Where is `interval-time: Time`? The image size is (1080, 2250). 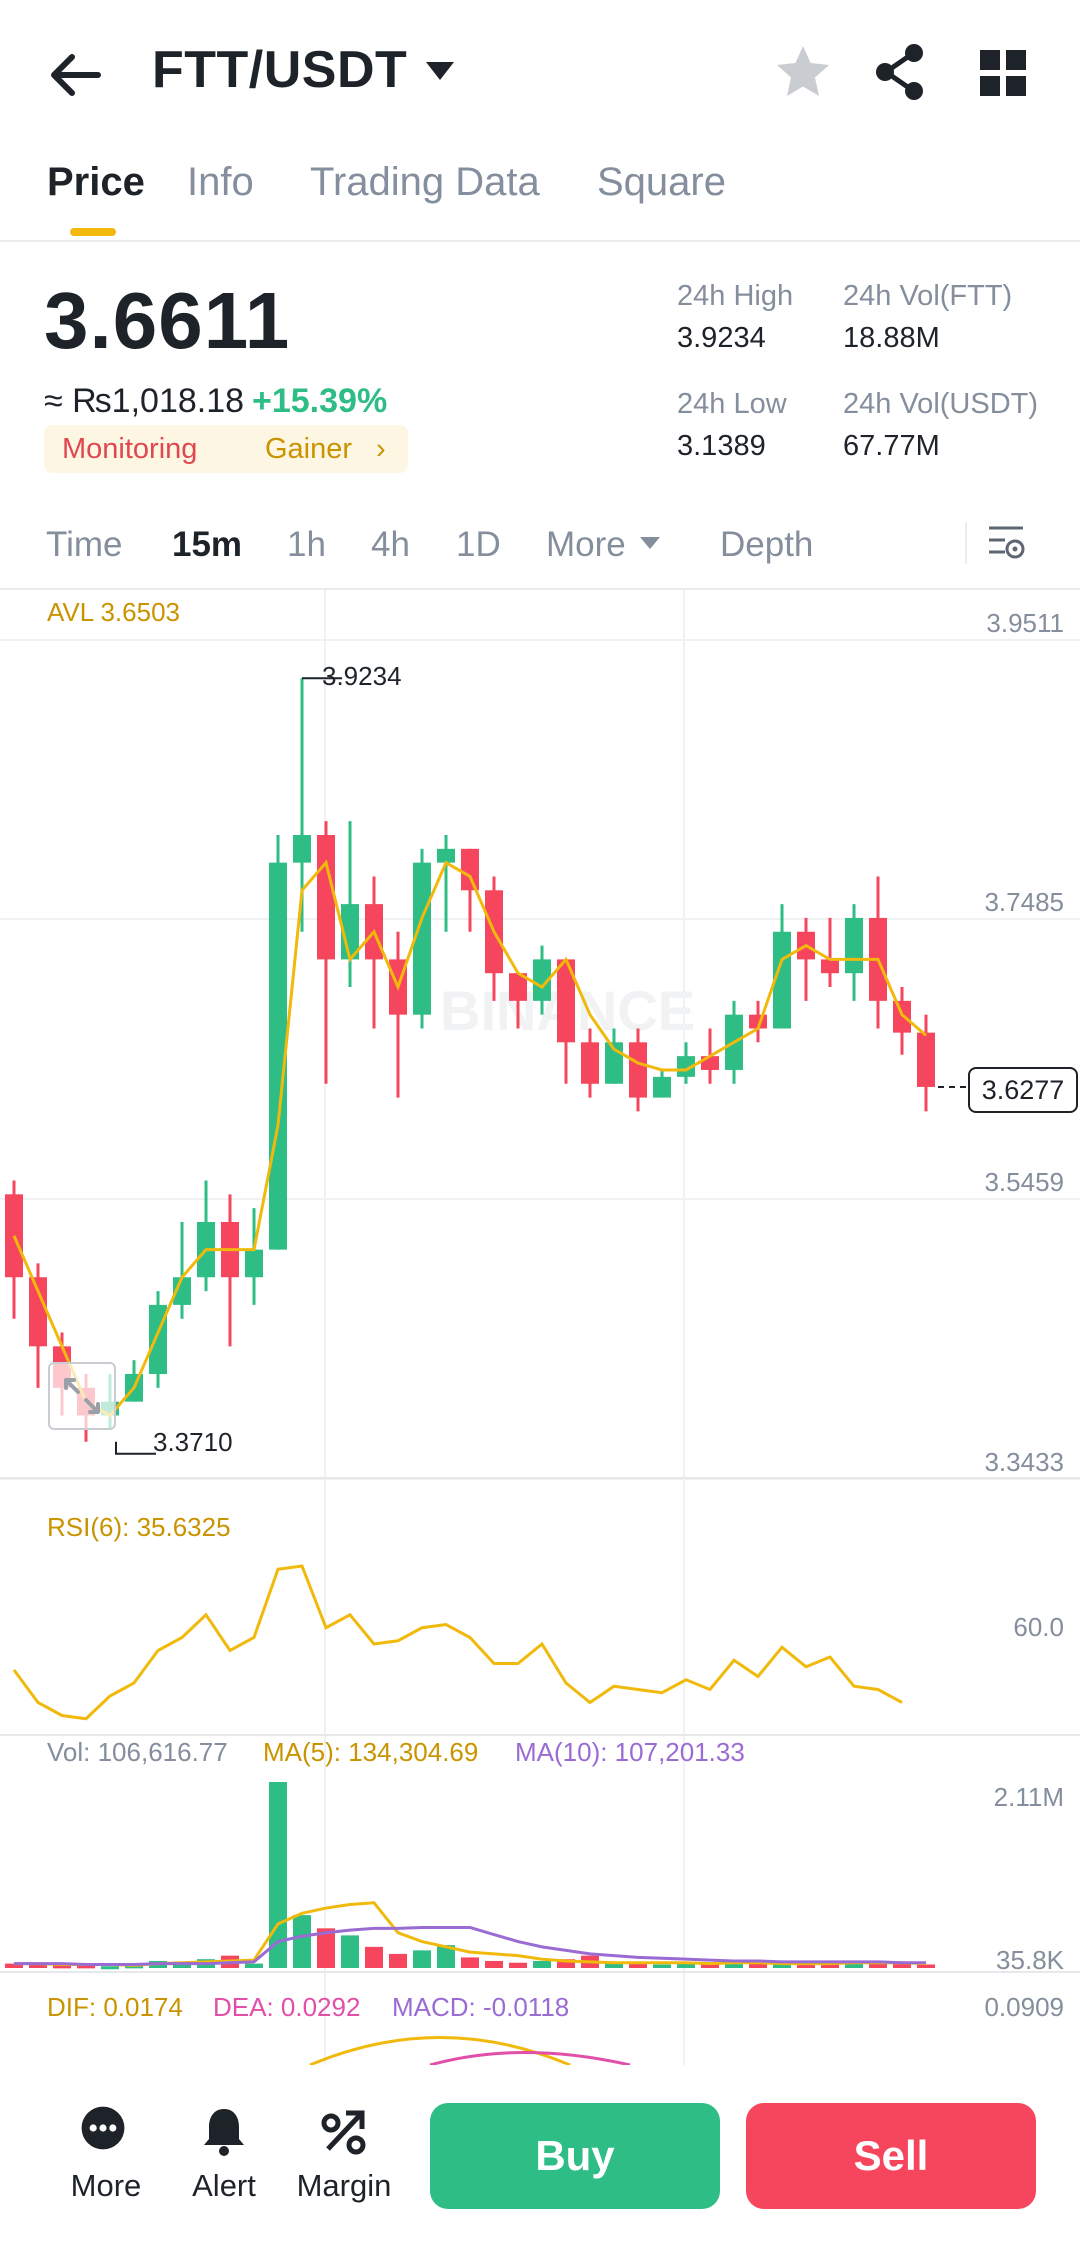
interval-time: Time is located at coordinates (84, 544).